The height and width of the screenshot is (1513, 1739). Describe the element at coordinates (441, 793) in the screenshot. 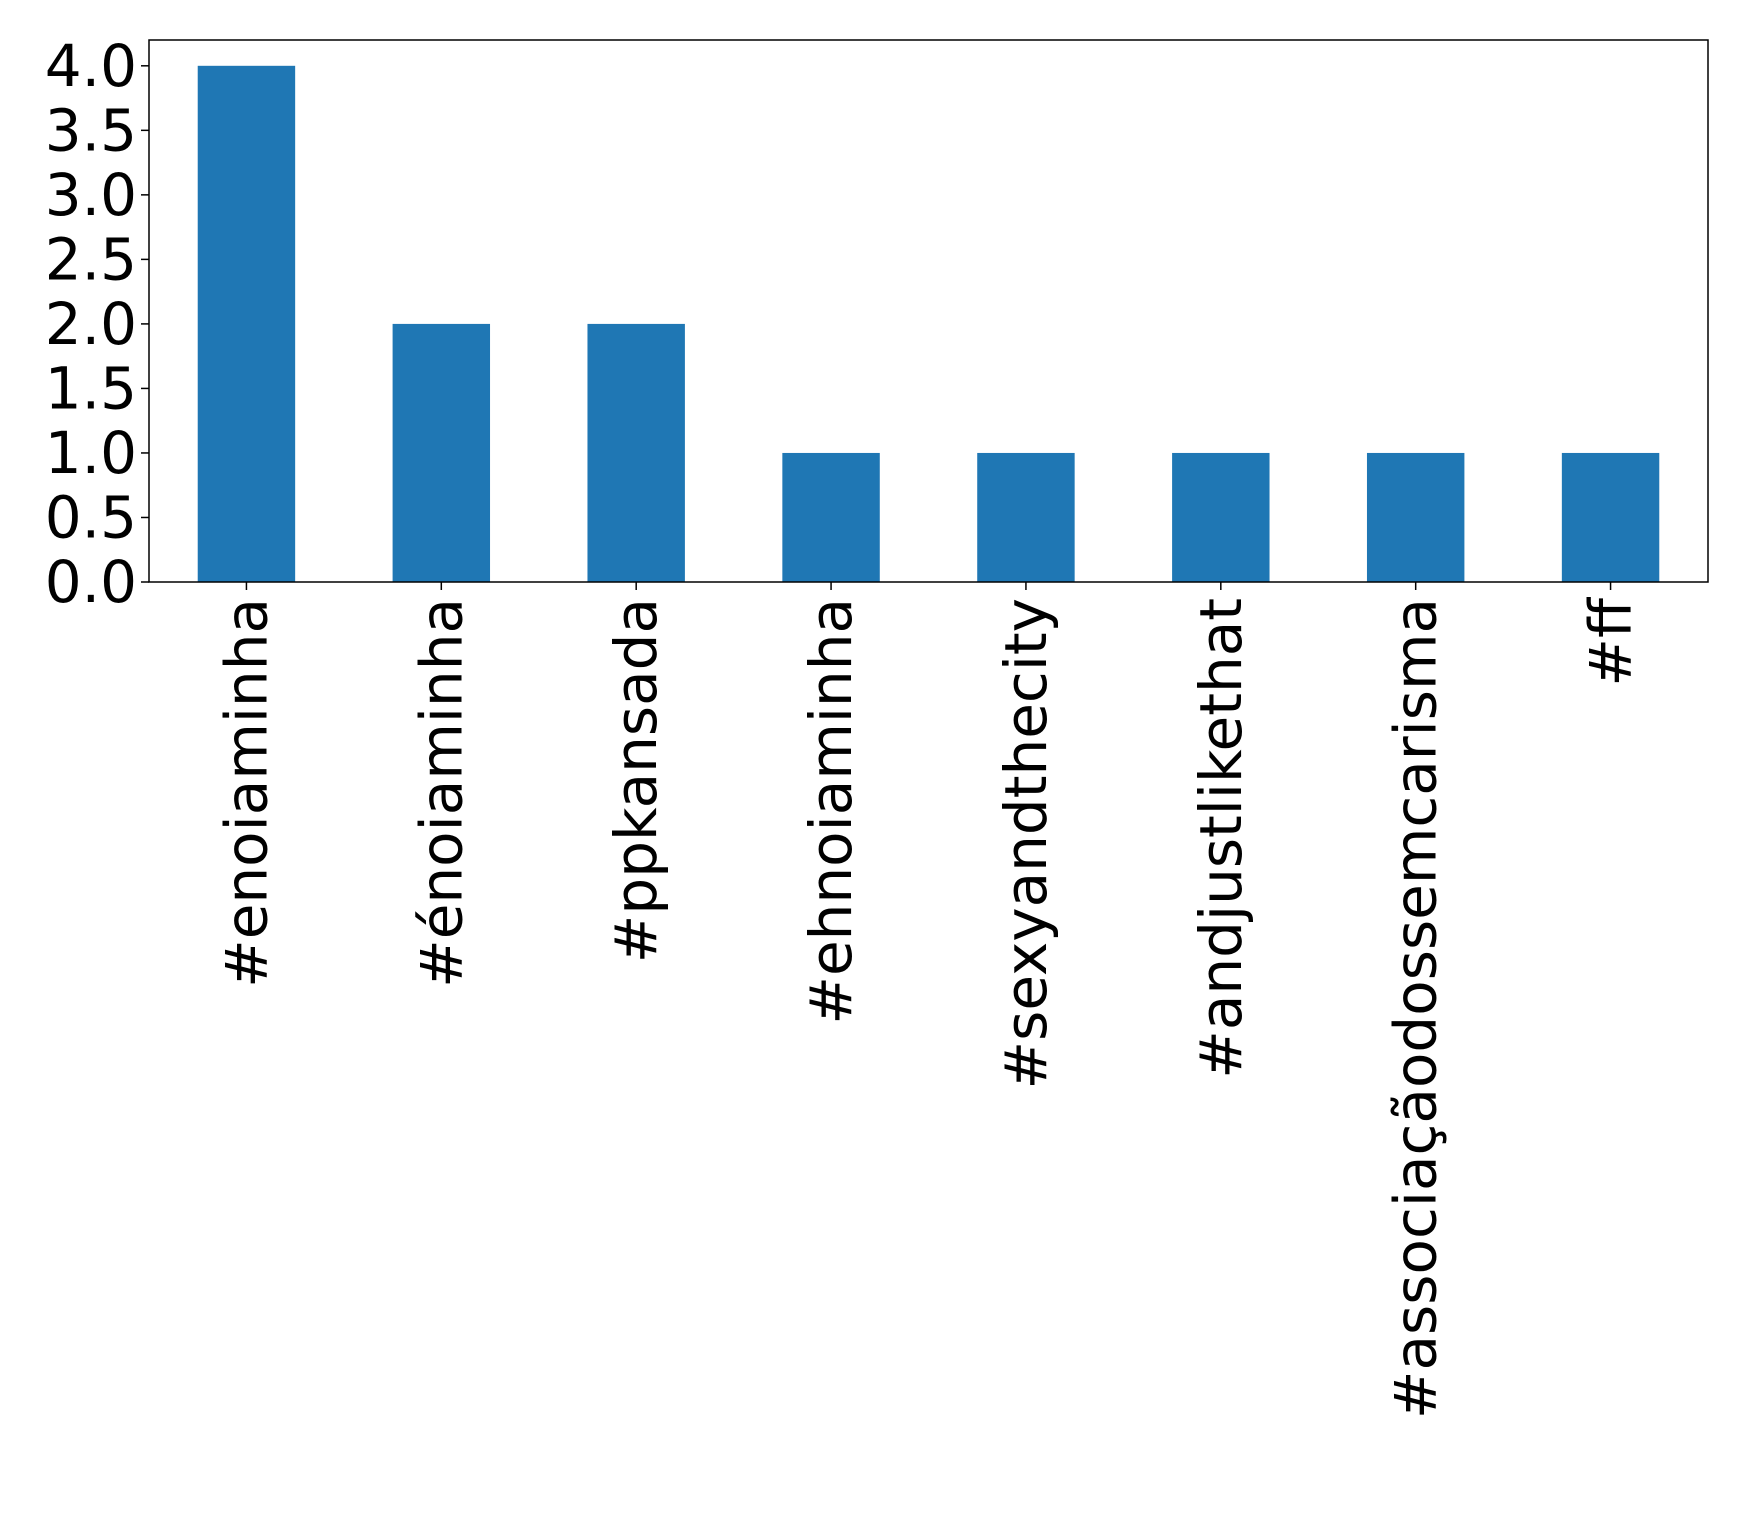

I see `x-tick-label: #énoiaminha` at that location.